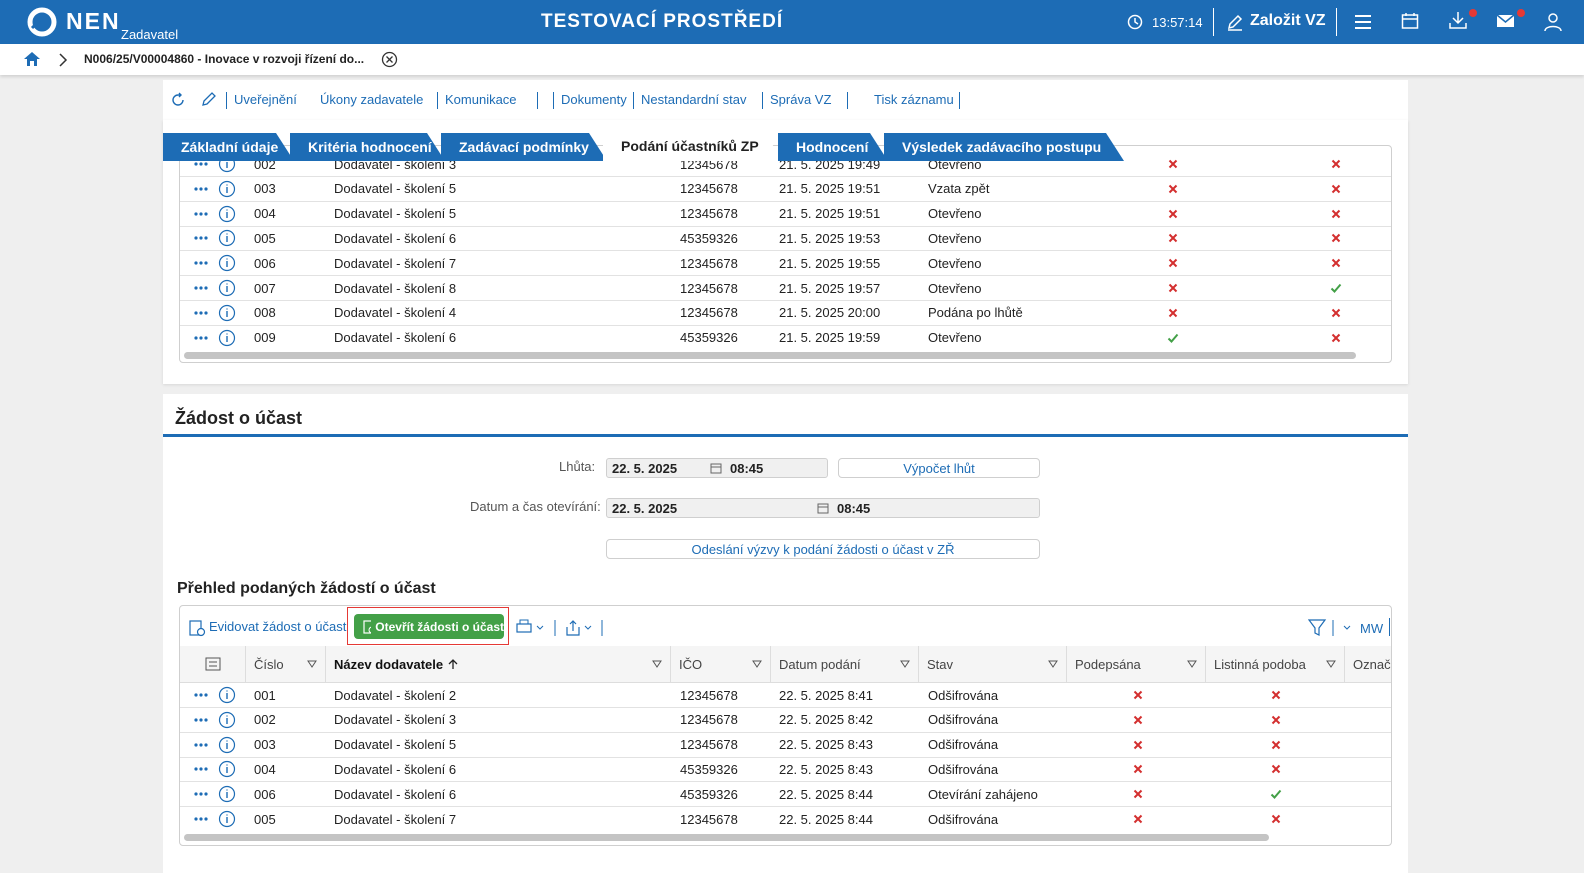  Describe the element at coordinates (265, 695) in the screenshot. I see `cell: 001` at that location.